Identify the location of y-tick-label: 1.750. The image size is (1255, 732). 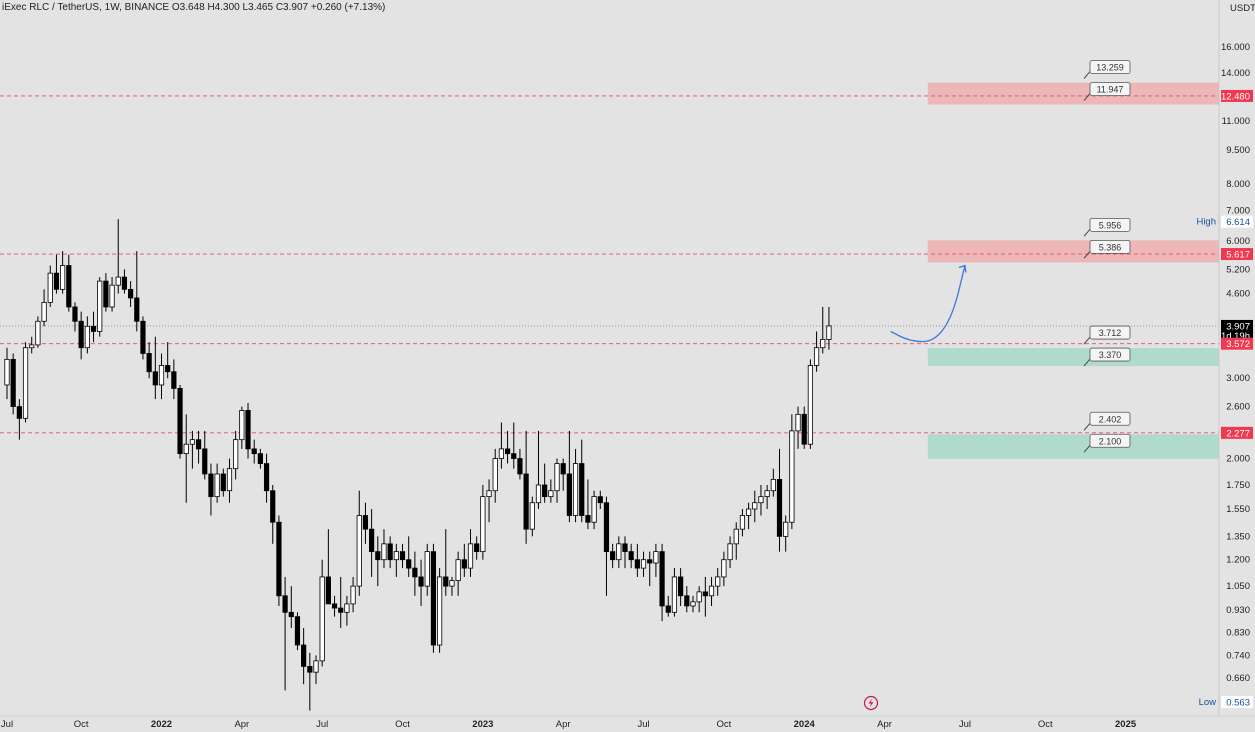
(1238, 485).